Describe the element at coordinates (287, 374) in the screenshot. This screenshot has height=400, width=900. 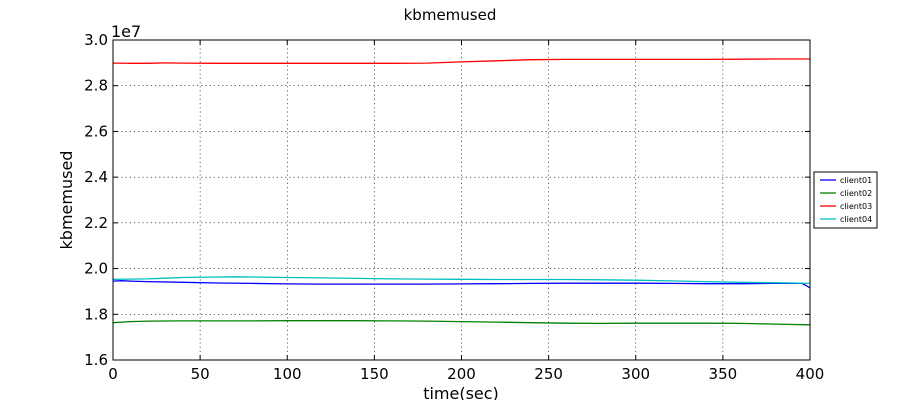
I see `x-tick-label: 100` at that location.